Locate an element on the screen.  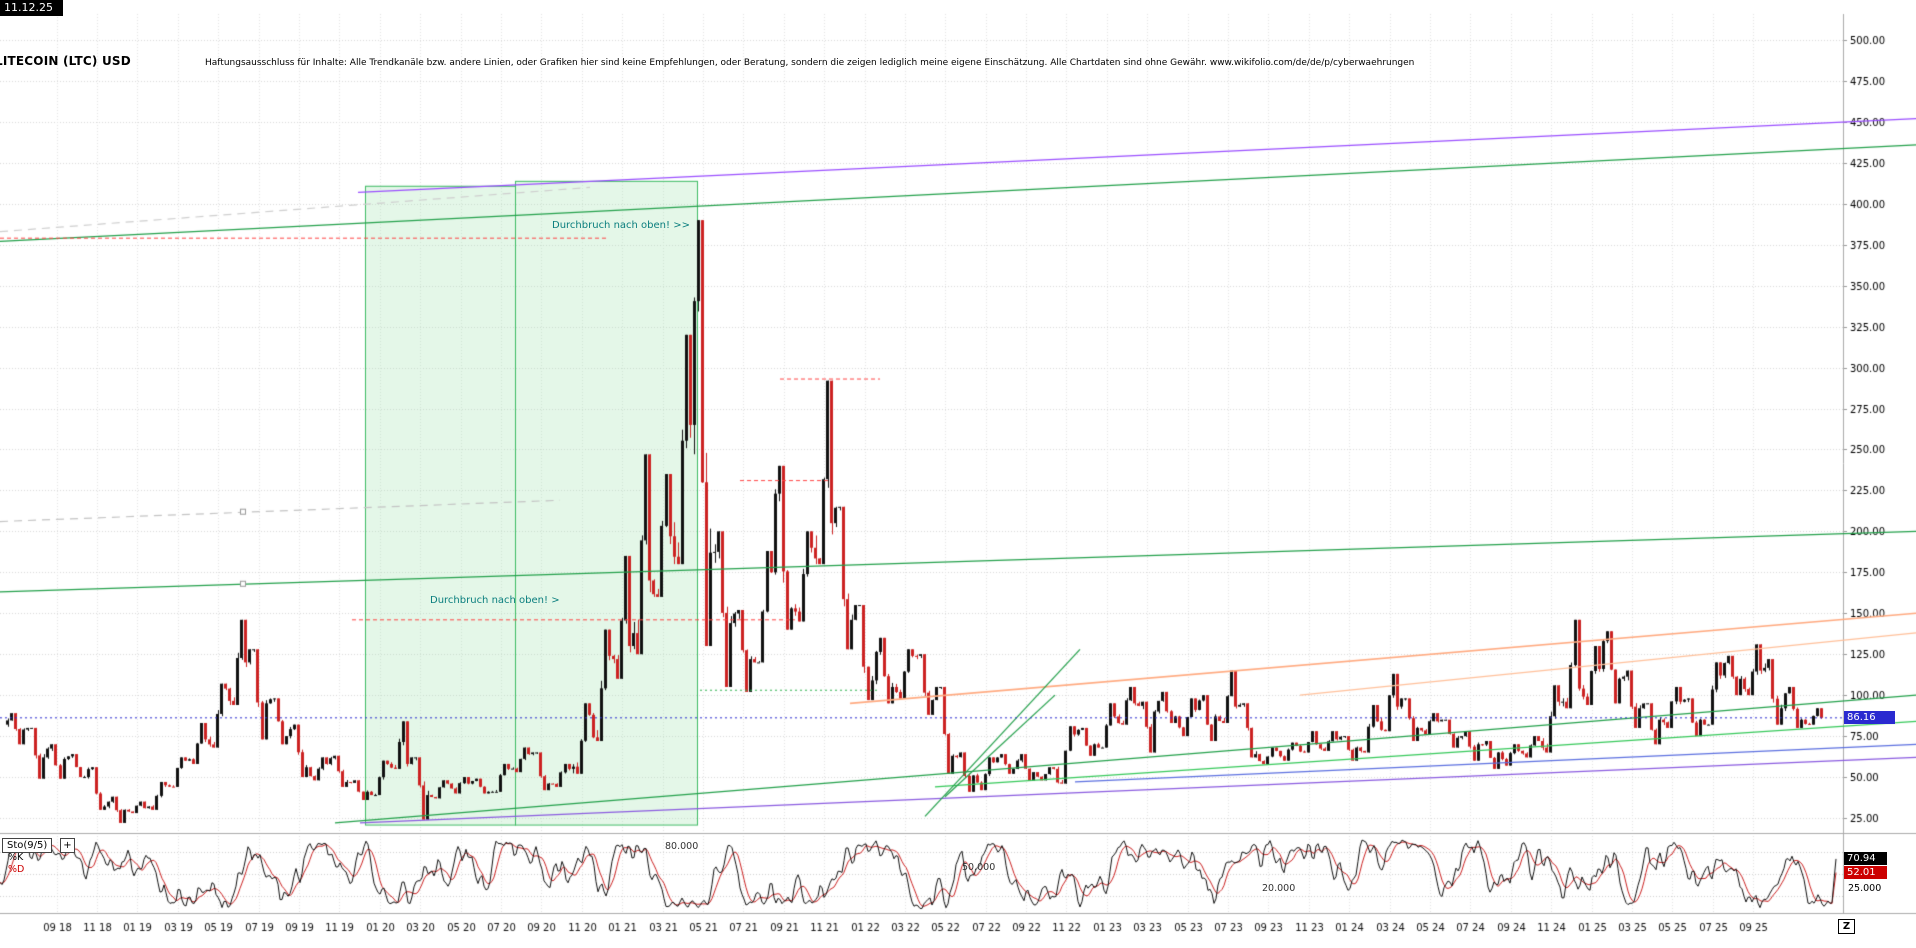
stochastic-level-20-label: 20.000 is located at coordinates (1279, 888).